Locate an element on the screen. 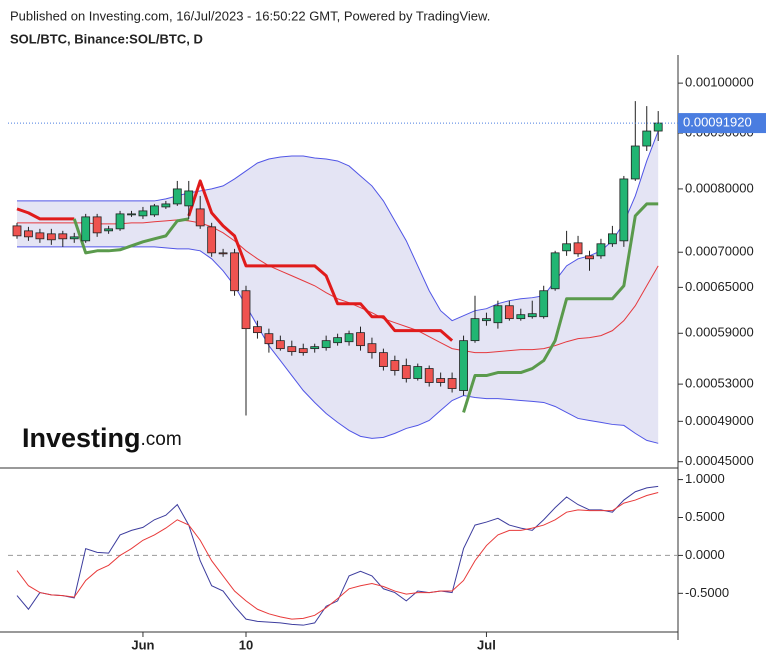 Image resolution: width=777 pixels, height=661 pixels. y-tick-label: 0.00070000 is located at coordinates (719, 251).